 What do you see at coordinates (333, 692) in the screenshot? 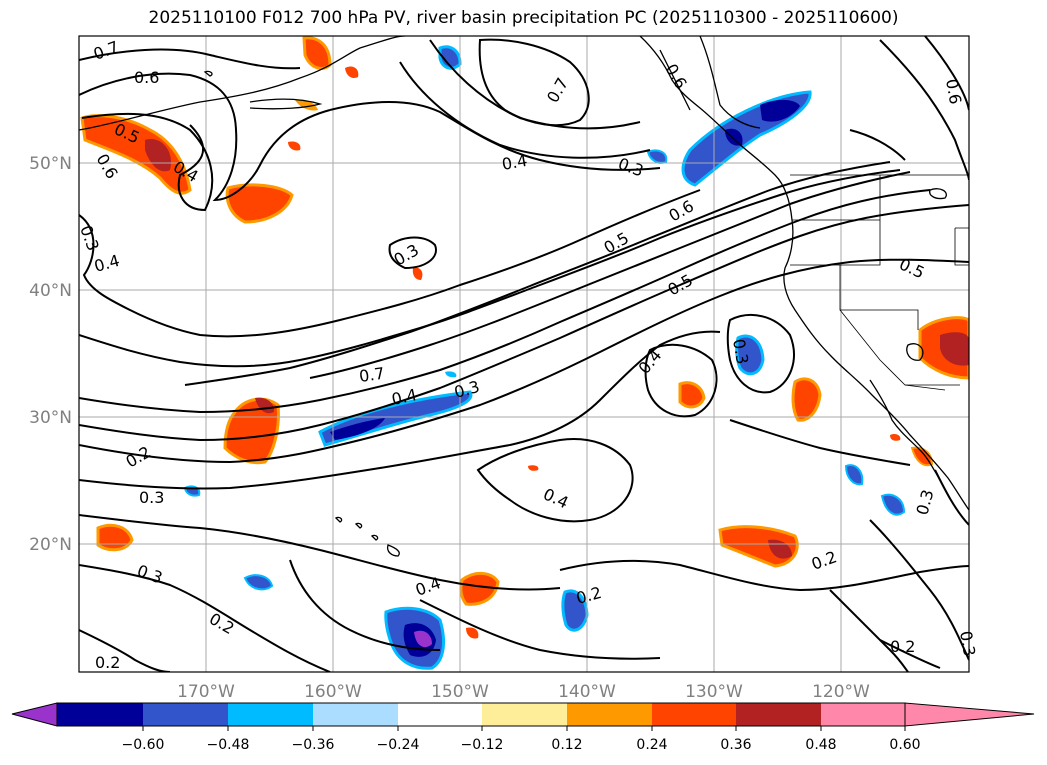
I see `lon-label: 160°W` at bounding box center [333, 692].